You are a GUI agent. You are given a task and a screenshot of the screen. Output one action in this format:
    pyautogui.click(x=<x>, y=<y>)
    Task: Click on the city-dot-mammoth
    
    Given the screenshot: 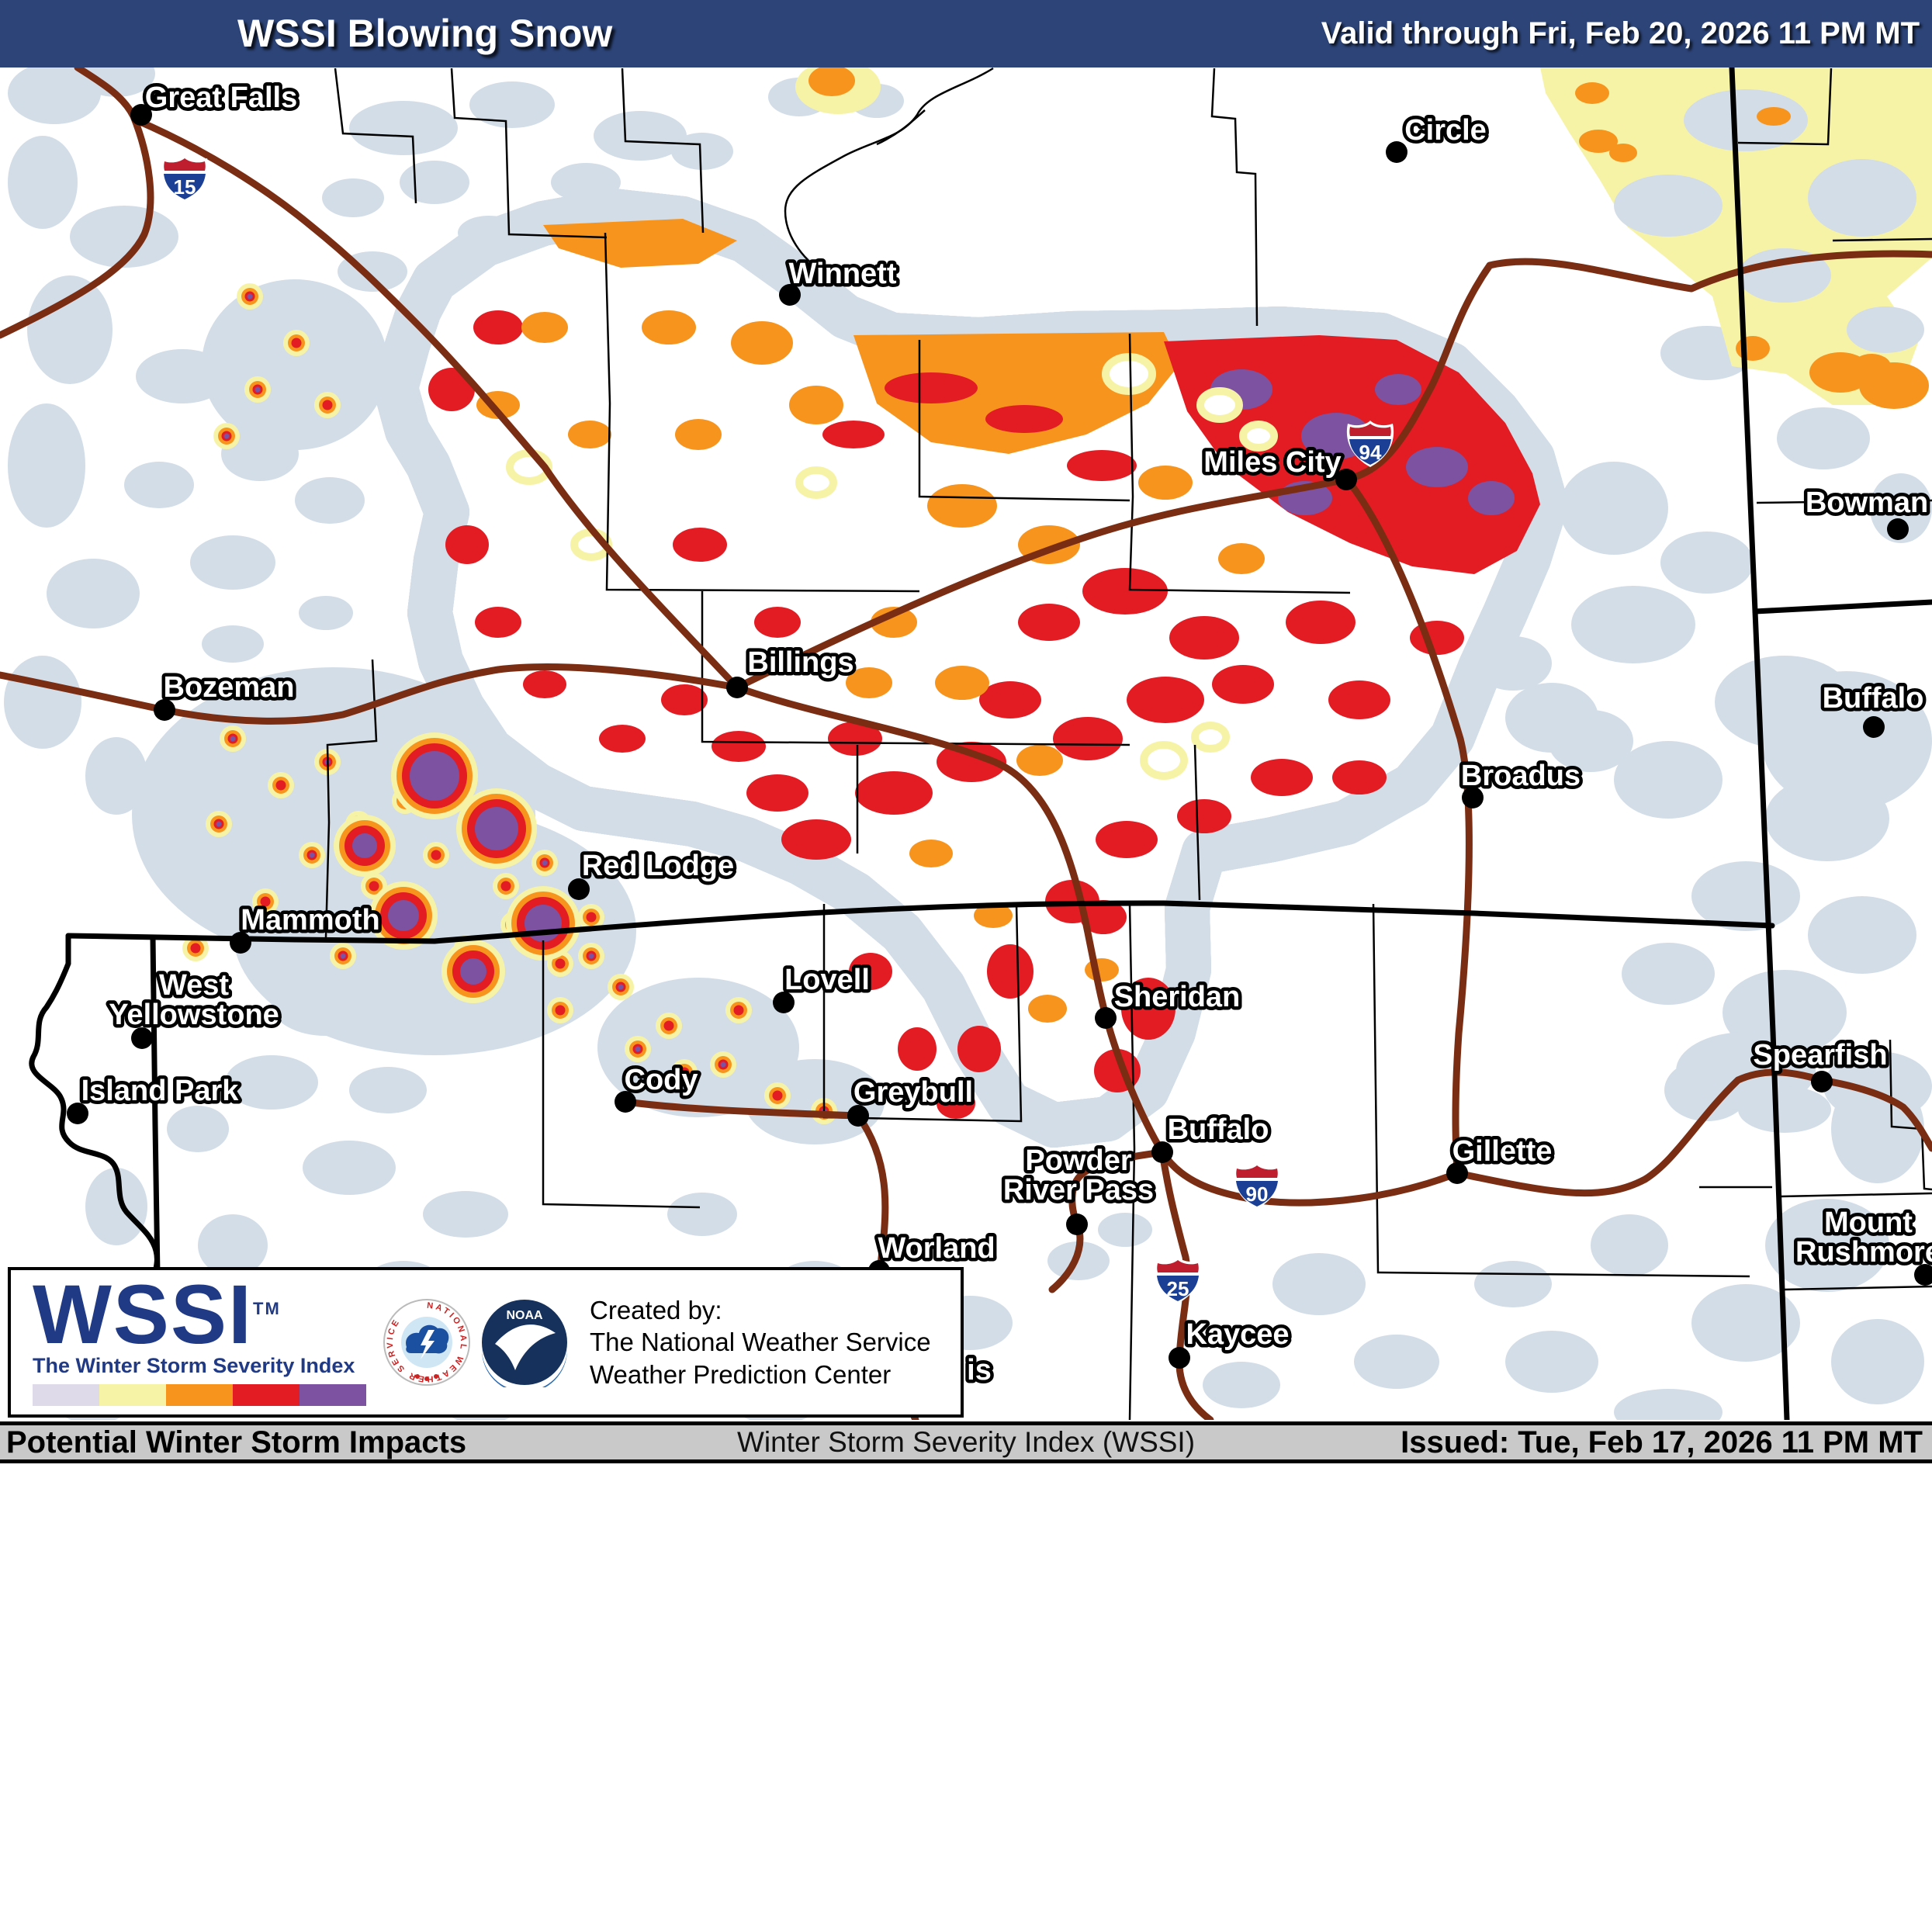 What is the action you would take?
    pyautogui.click(x=240, y=943)
    